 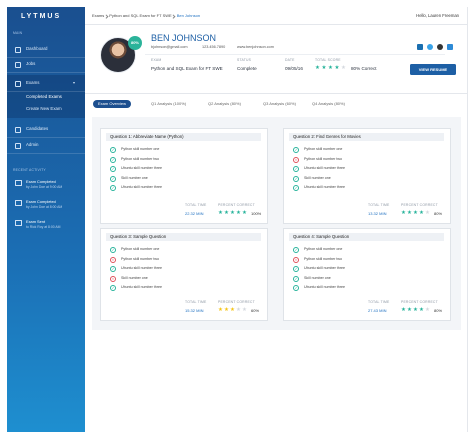 I want to click on question-title: Question 1: Abbreviate Name (Python), so click(x=147, y=136).